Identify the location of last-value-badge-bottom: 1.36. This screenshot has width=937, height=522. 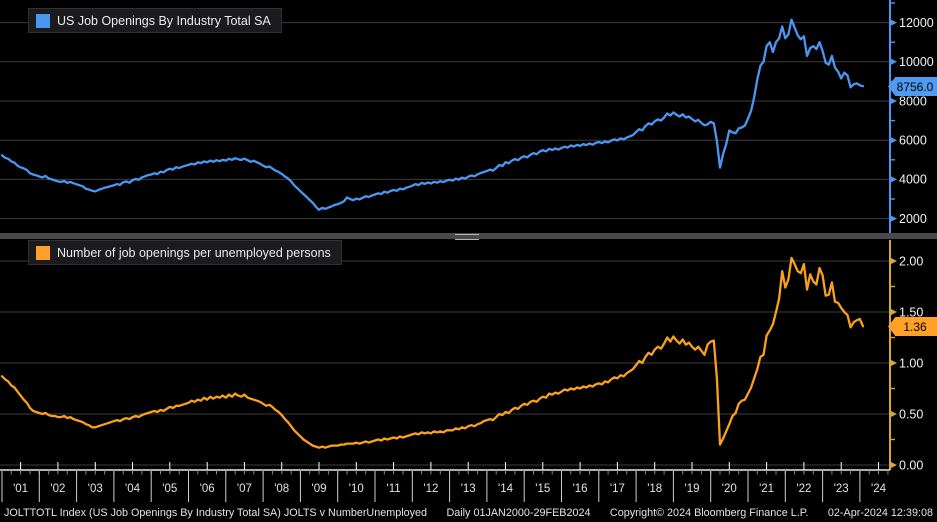
(912, 326).